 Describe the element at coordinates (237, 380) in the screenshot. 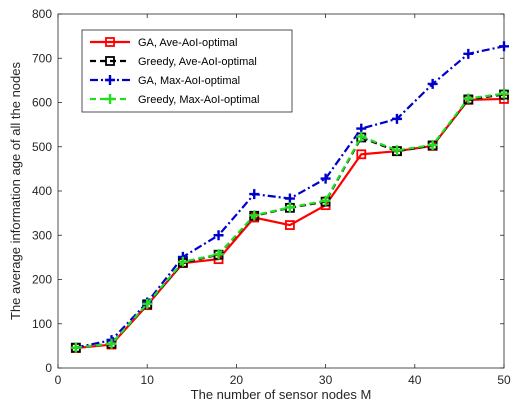

I see `x-tick-label: 20` at that location.